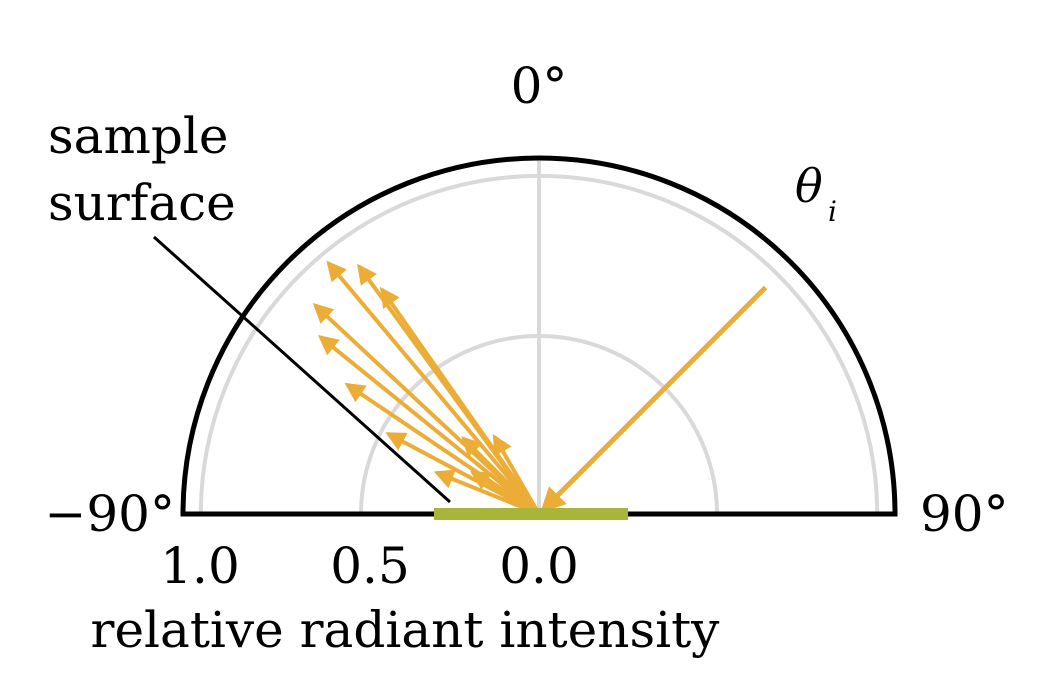 The height and width of the screenshot is (688, 1037). Describe the element at coordinates (109, 514) in the screenshot. I see `left-angle-label: −90°` at that location.